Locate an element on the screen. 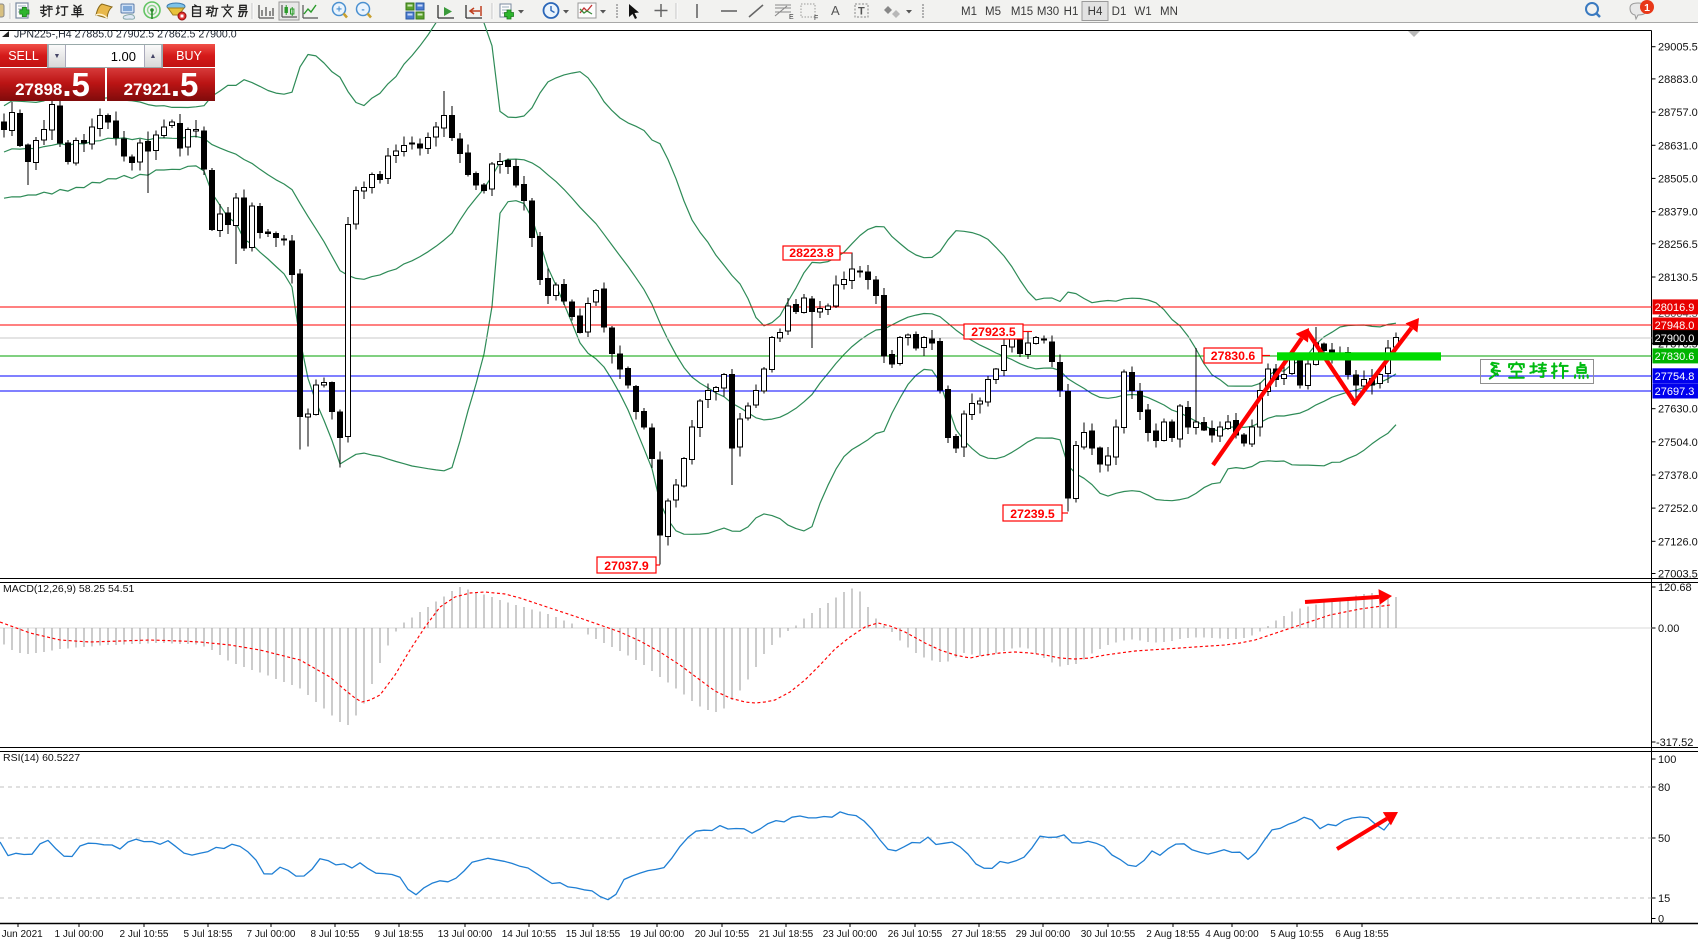 The image size is (1698, 941). svg-text: 27 Jul 18:55 is located at coordinates (979, 934).